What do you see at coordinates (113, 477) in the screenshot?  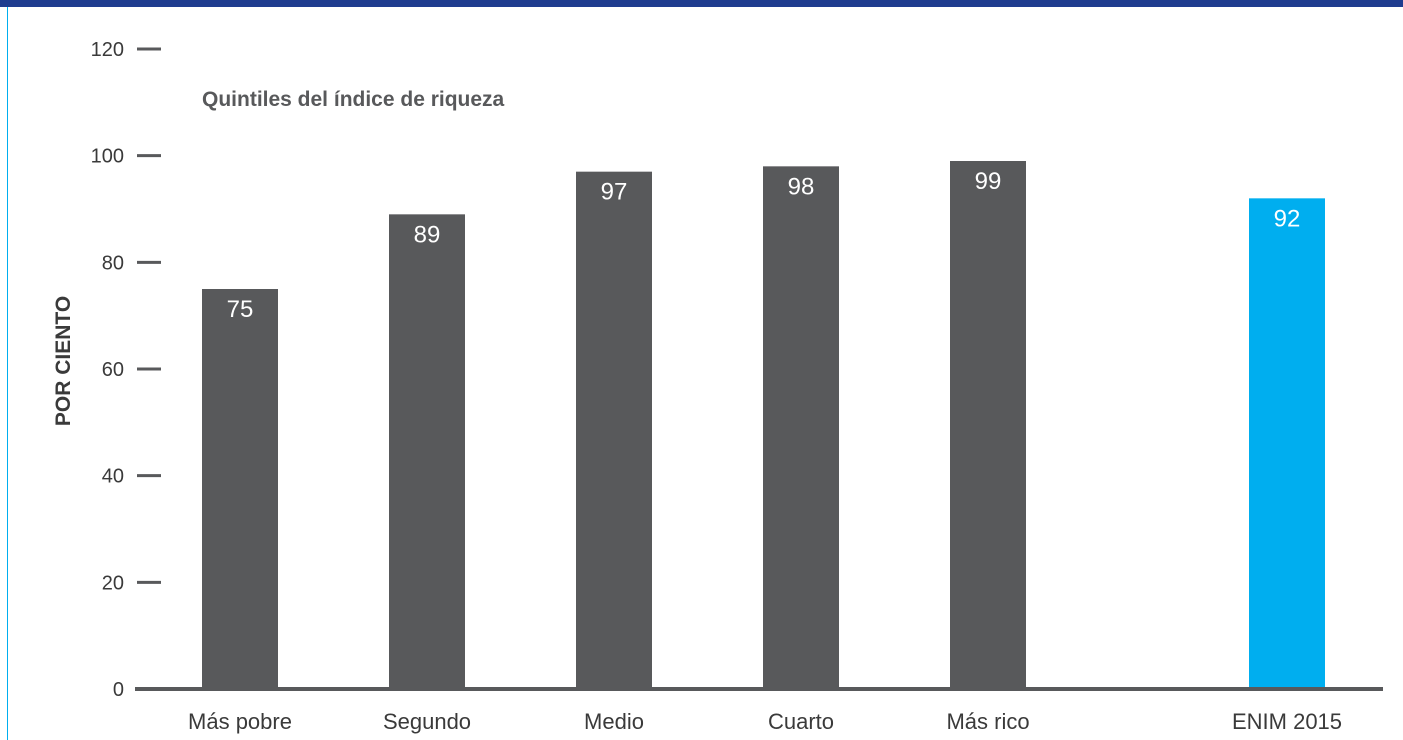 I see `y-tick-label: 40` at bounding box center [113, 477].